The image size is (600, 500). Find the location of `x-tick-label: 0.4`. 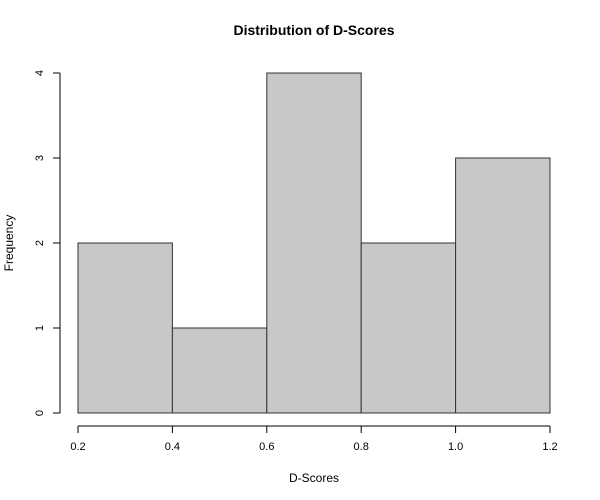

x-tick-label: 0.4 is located at coordinates (172, 447).